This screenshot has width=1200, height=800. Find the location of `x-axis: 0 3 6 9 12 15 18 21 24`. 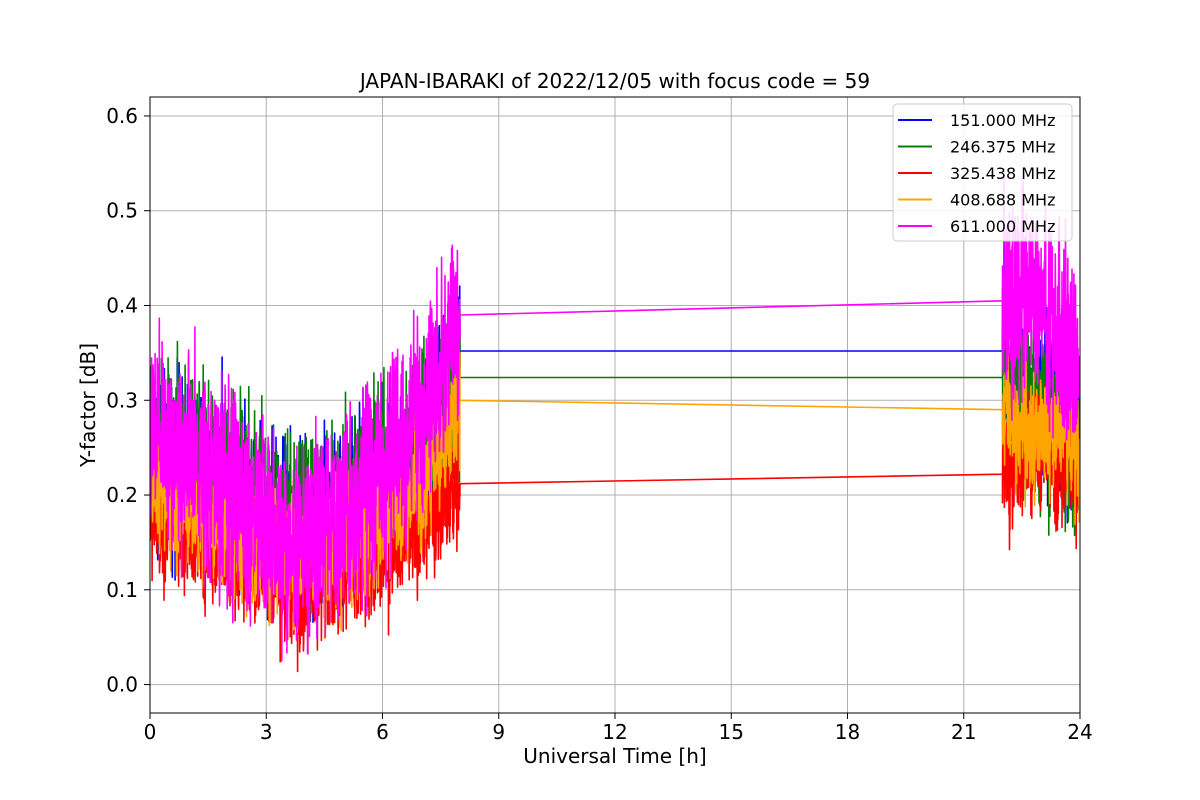

x-axis: 0 3 6 9 12 15 18 21 24 is located at coordinates (618, 728).